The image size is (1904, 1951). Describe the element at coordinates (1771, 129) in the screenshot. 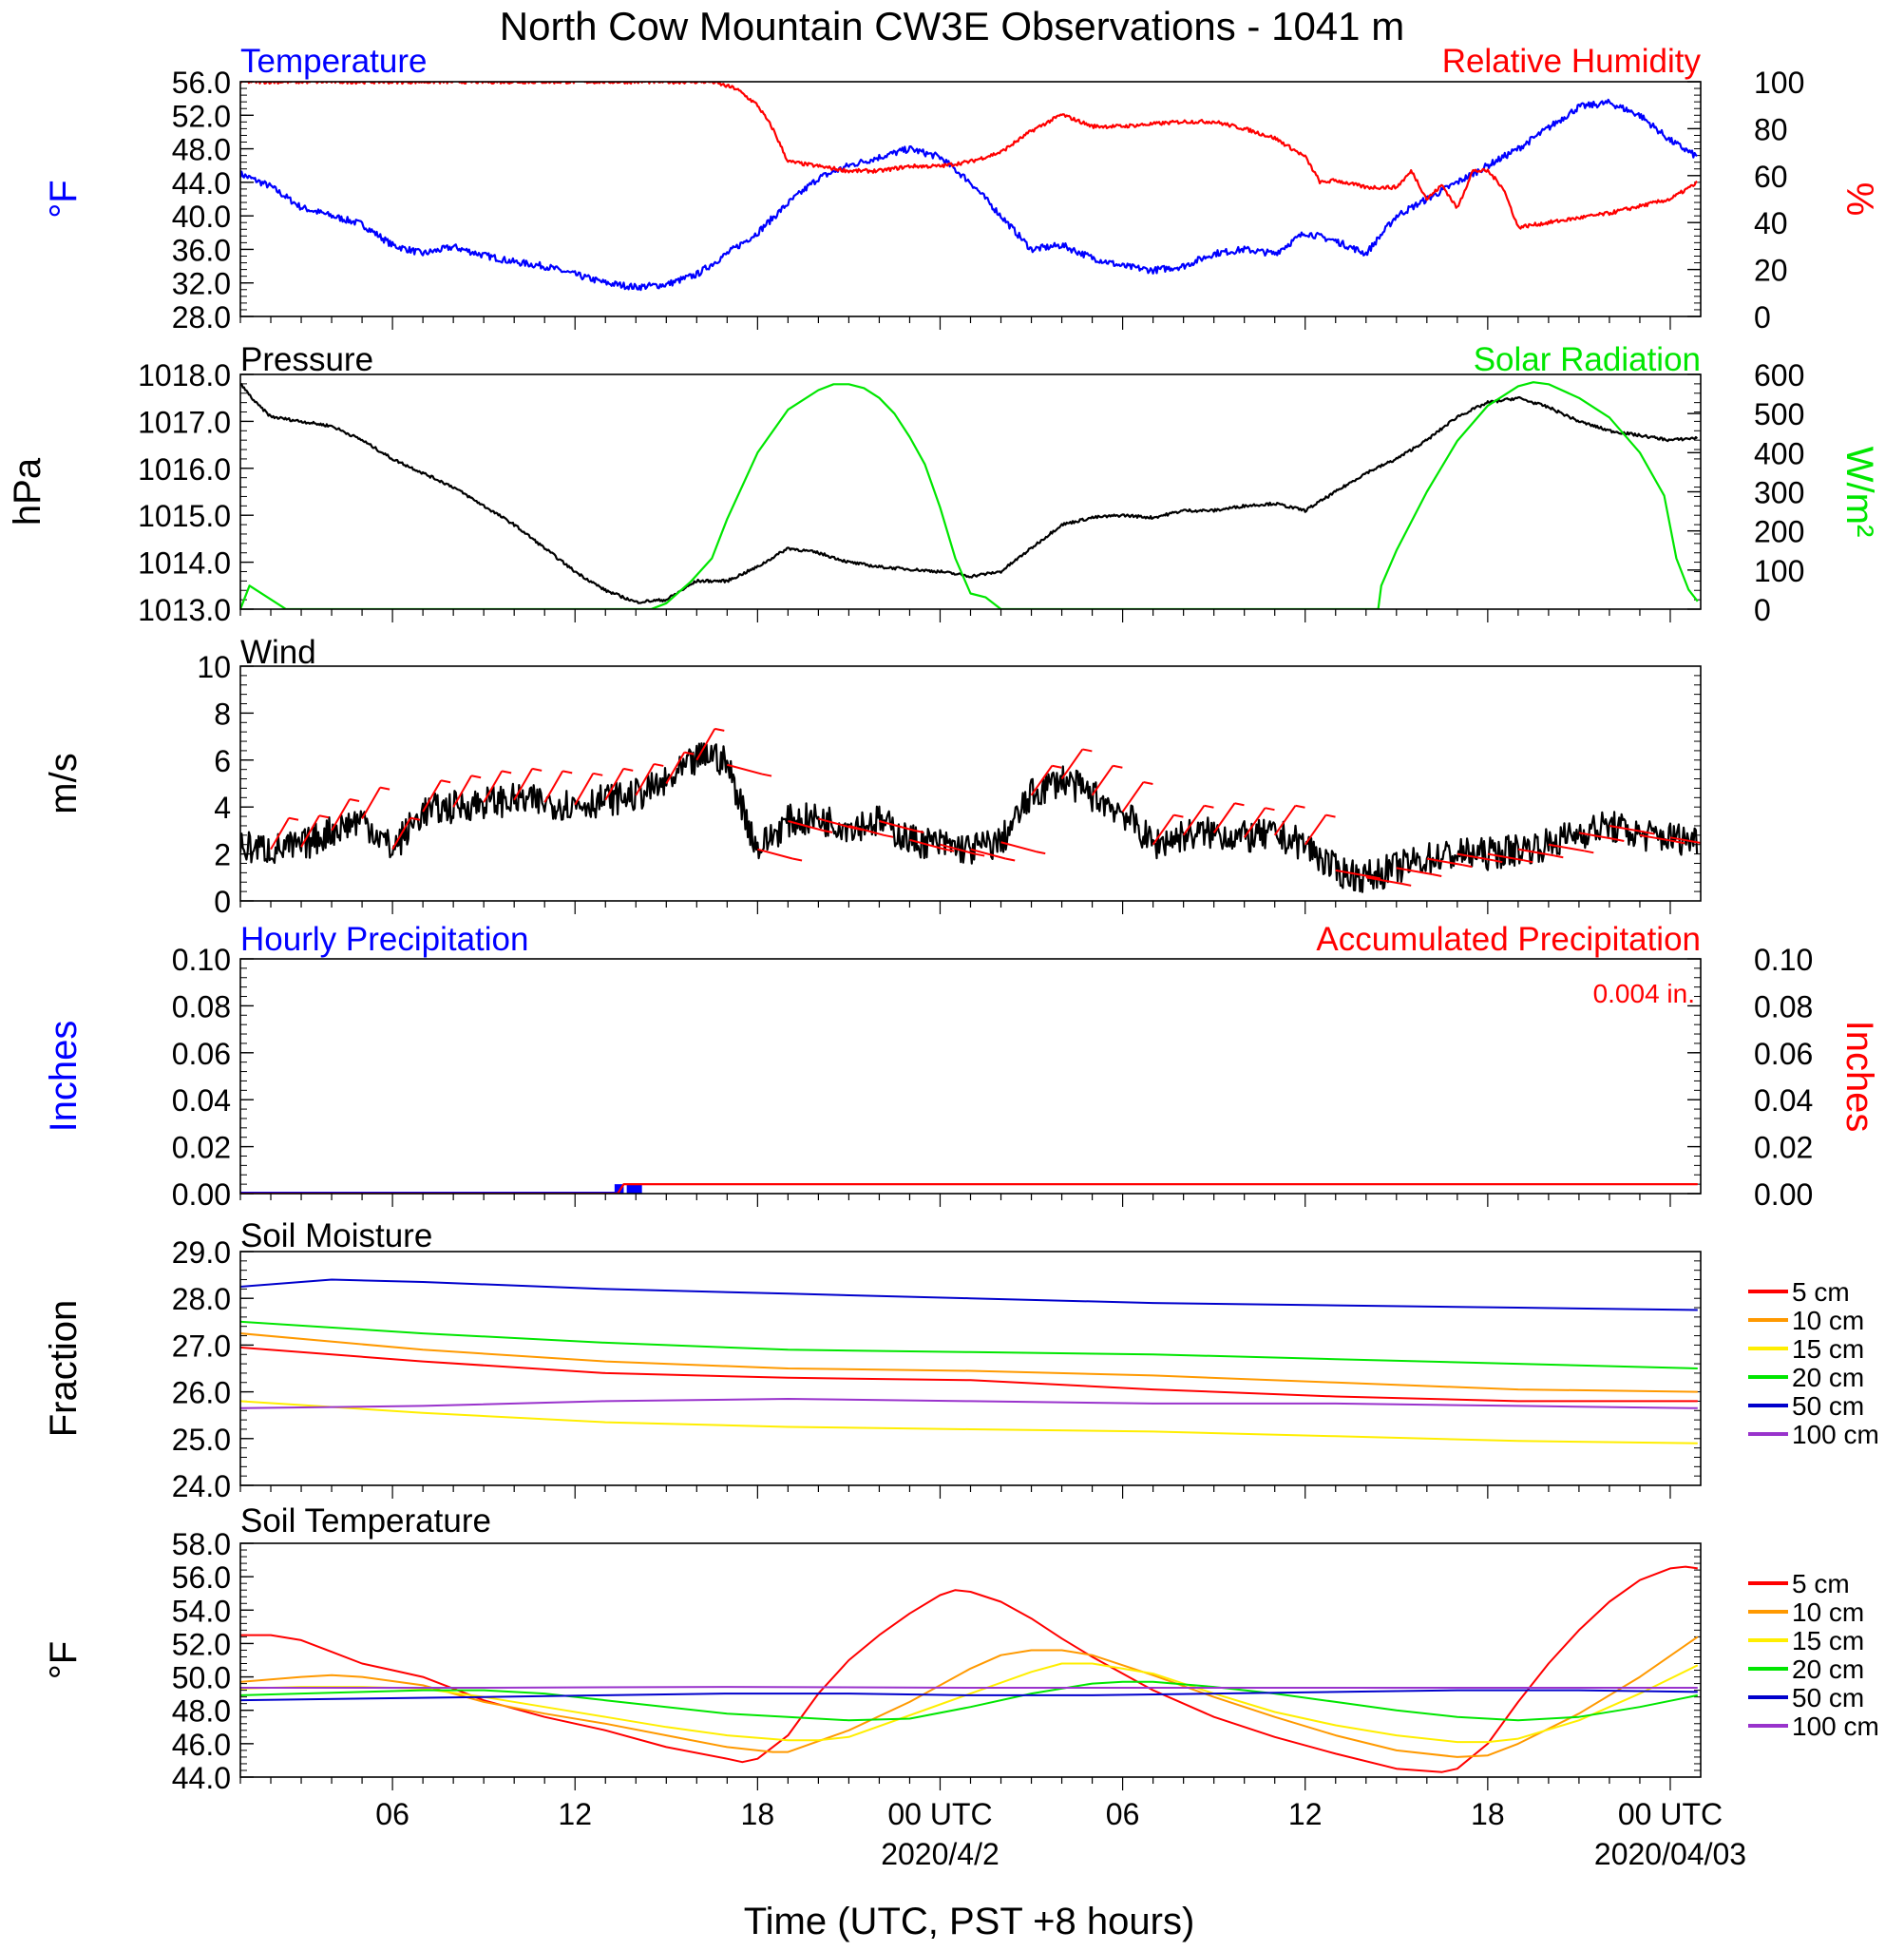

I see `y-tick-label-right: 80` at that location.